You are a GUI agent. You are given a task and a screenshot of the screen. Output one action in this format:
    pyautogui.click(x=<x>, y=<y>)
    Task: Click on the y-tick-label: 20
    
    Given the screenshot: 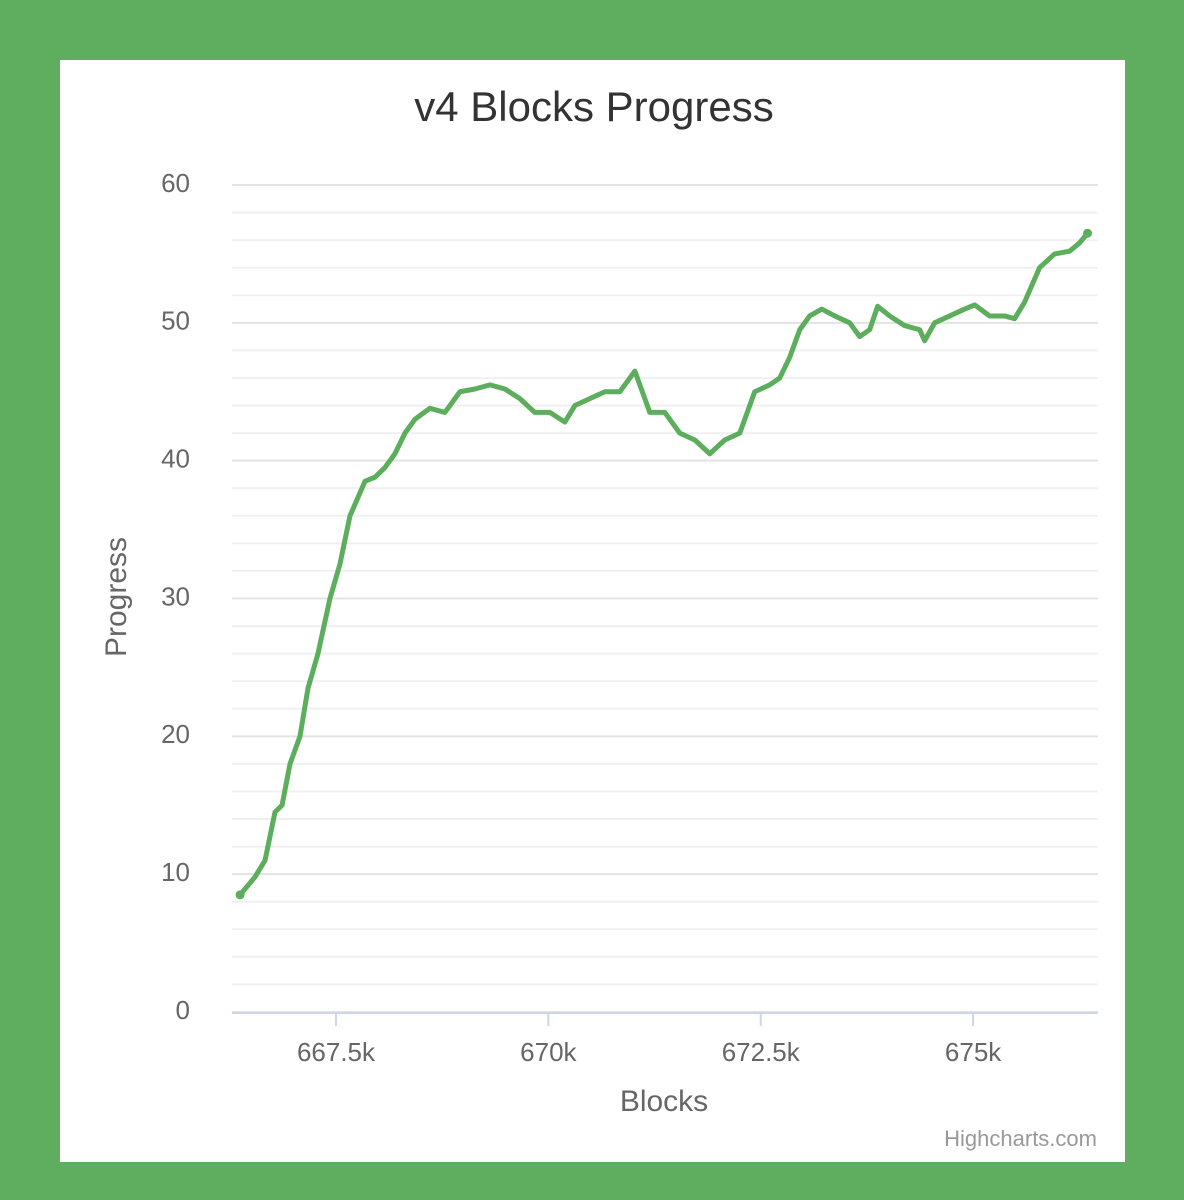 What is the action you would take?
    pyautogui.click(x=175, y=734)
    